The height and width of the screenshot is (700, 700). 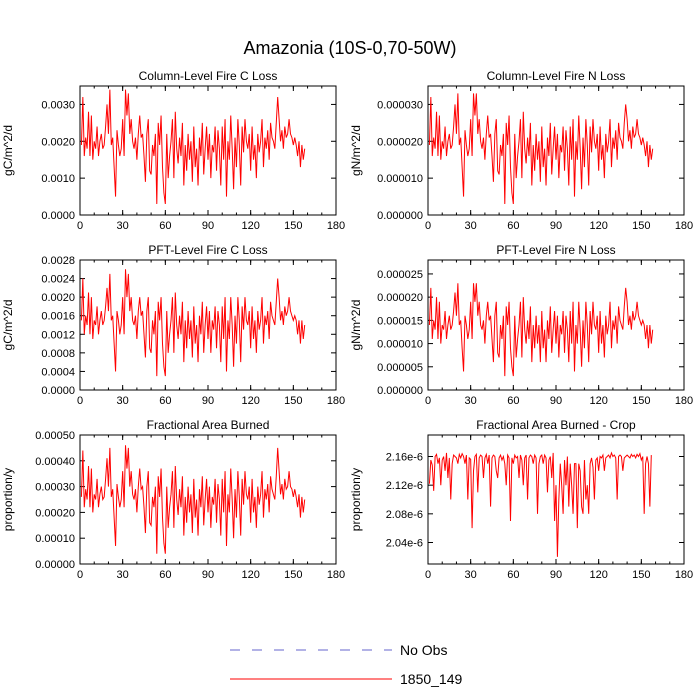 What do you see at coordinates (556, 76) in the screenshot?
I see `panel-title: Column-Level Fire N Loss` at bounding box center [556, 76].